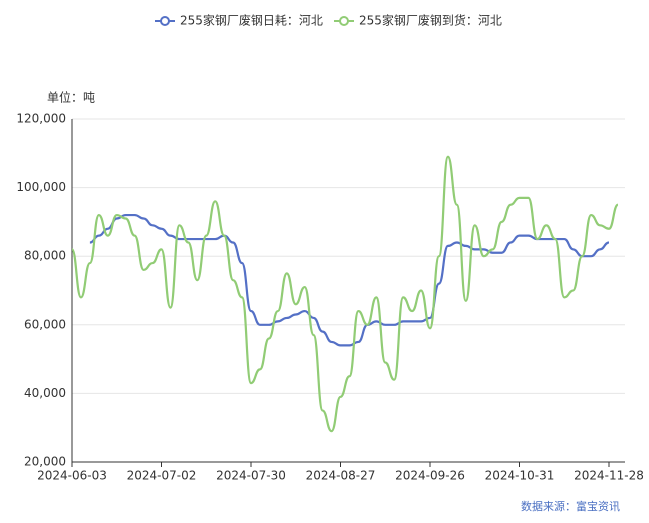 The width and height of the screenshot is (649, 523). What do you see at coordinates (341, 476) in the screenshot?
I see `x-tick-label: 2024-08-27` at bounding box center [341, 476].